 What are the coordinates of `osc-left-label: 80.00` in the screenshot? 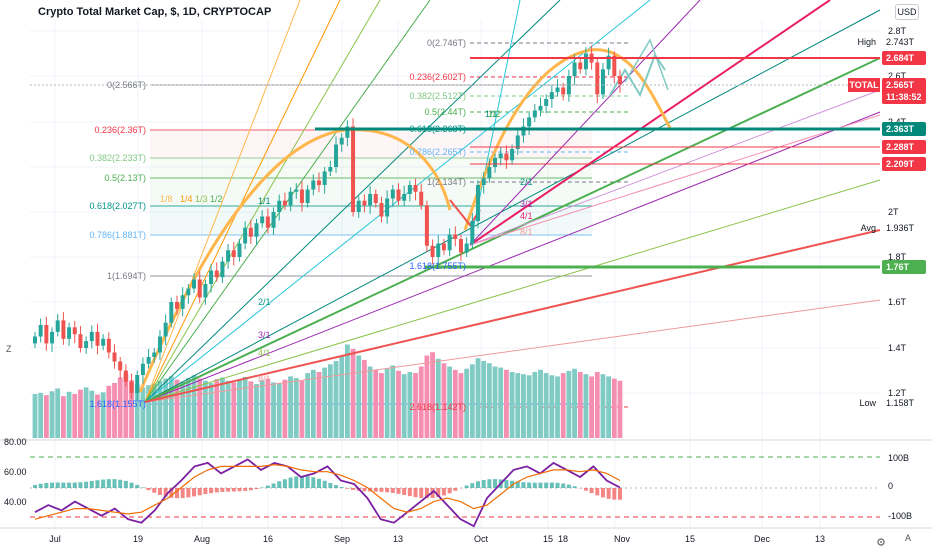 It's located at (15, 442).